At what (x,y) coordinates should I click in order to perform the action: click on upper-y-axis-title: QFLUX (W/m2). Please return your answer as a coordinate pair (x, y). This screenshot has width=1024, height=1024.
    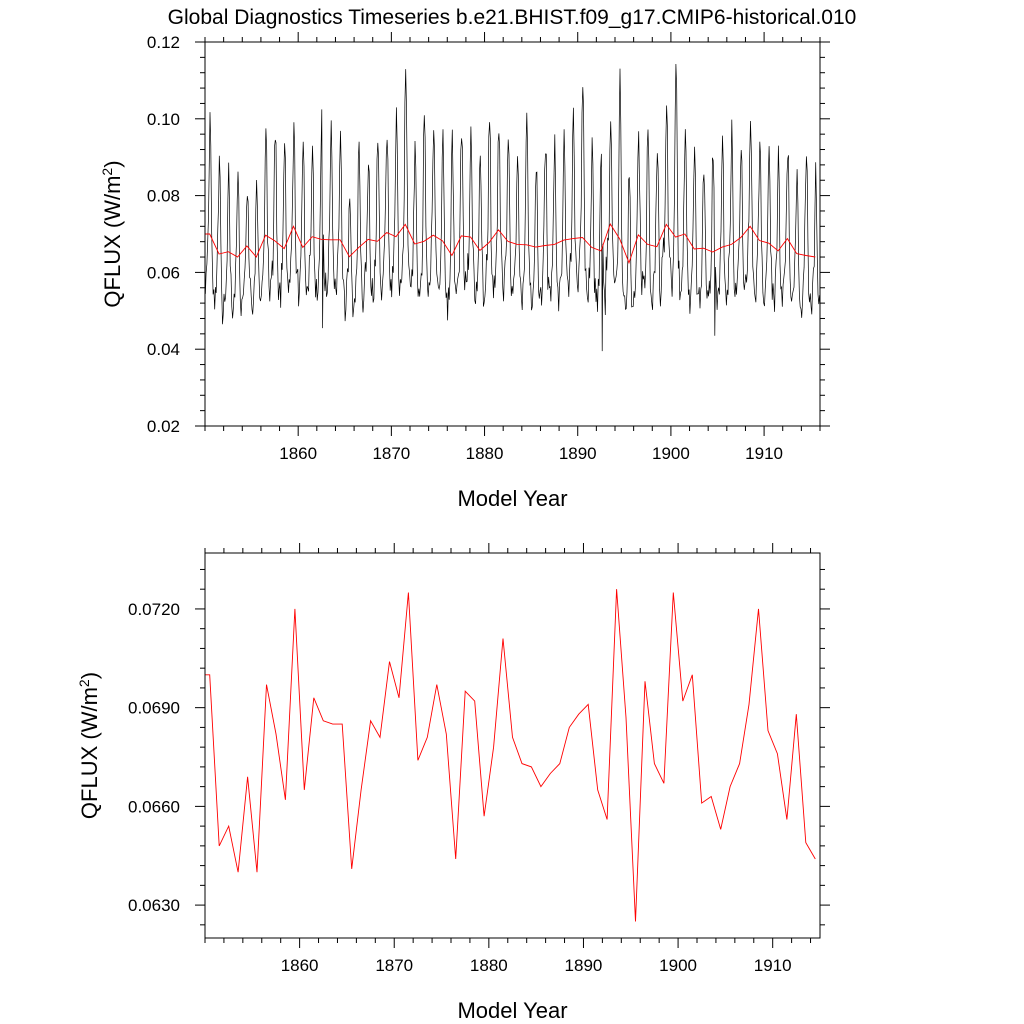
    Looking at the image, I should click on (112, 233).